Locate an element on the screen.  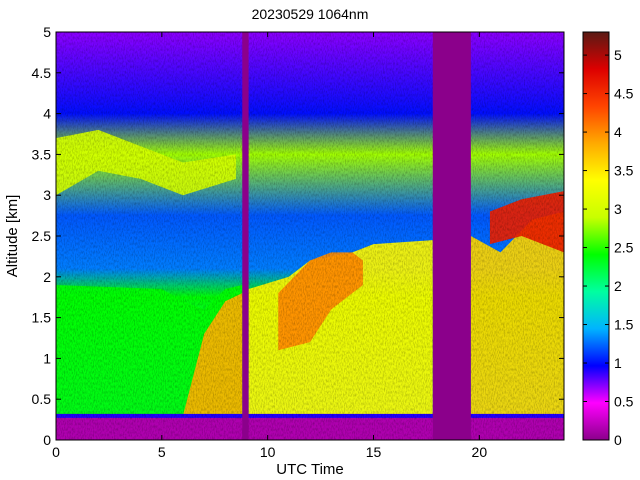
chart-title: 20230529 1064nm is located at coordinates (310, 14).